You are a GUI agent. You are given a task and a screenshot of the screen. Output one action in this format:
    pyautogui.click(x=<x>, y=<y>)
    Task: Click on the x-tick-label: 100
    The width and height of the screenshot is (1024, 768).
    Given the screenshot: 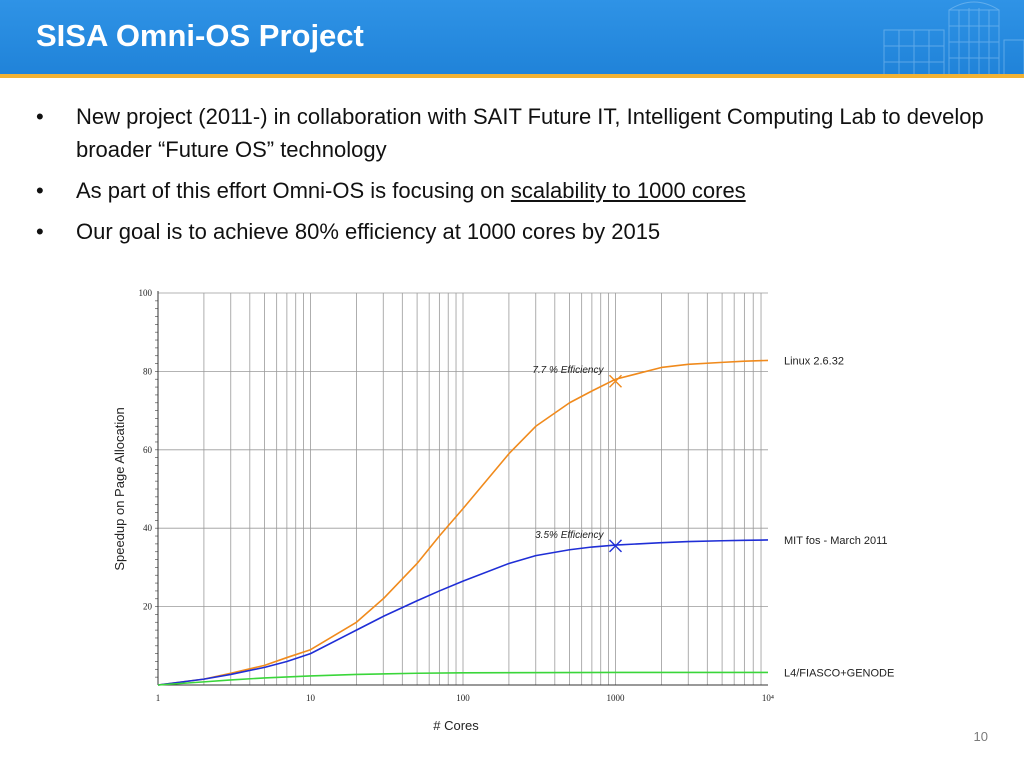 What is the action you would take?
    pyautogui.click(x=463, y=698)
    